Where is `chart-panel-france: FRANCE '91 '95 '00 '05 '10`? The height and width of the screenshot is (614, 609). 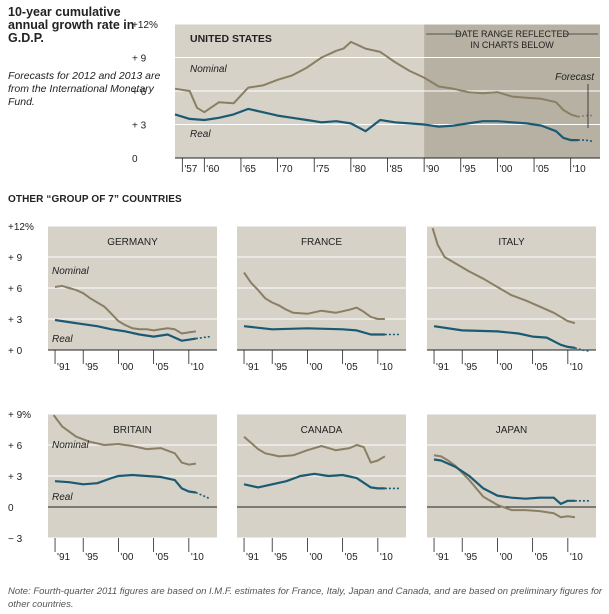
chart-panel-france: FRANCE '91 '95 '00 '05 '10 is located at coordinates (321, 299).